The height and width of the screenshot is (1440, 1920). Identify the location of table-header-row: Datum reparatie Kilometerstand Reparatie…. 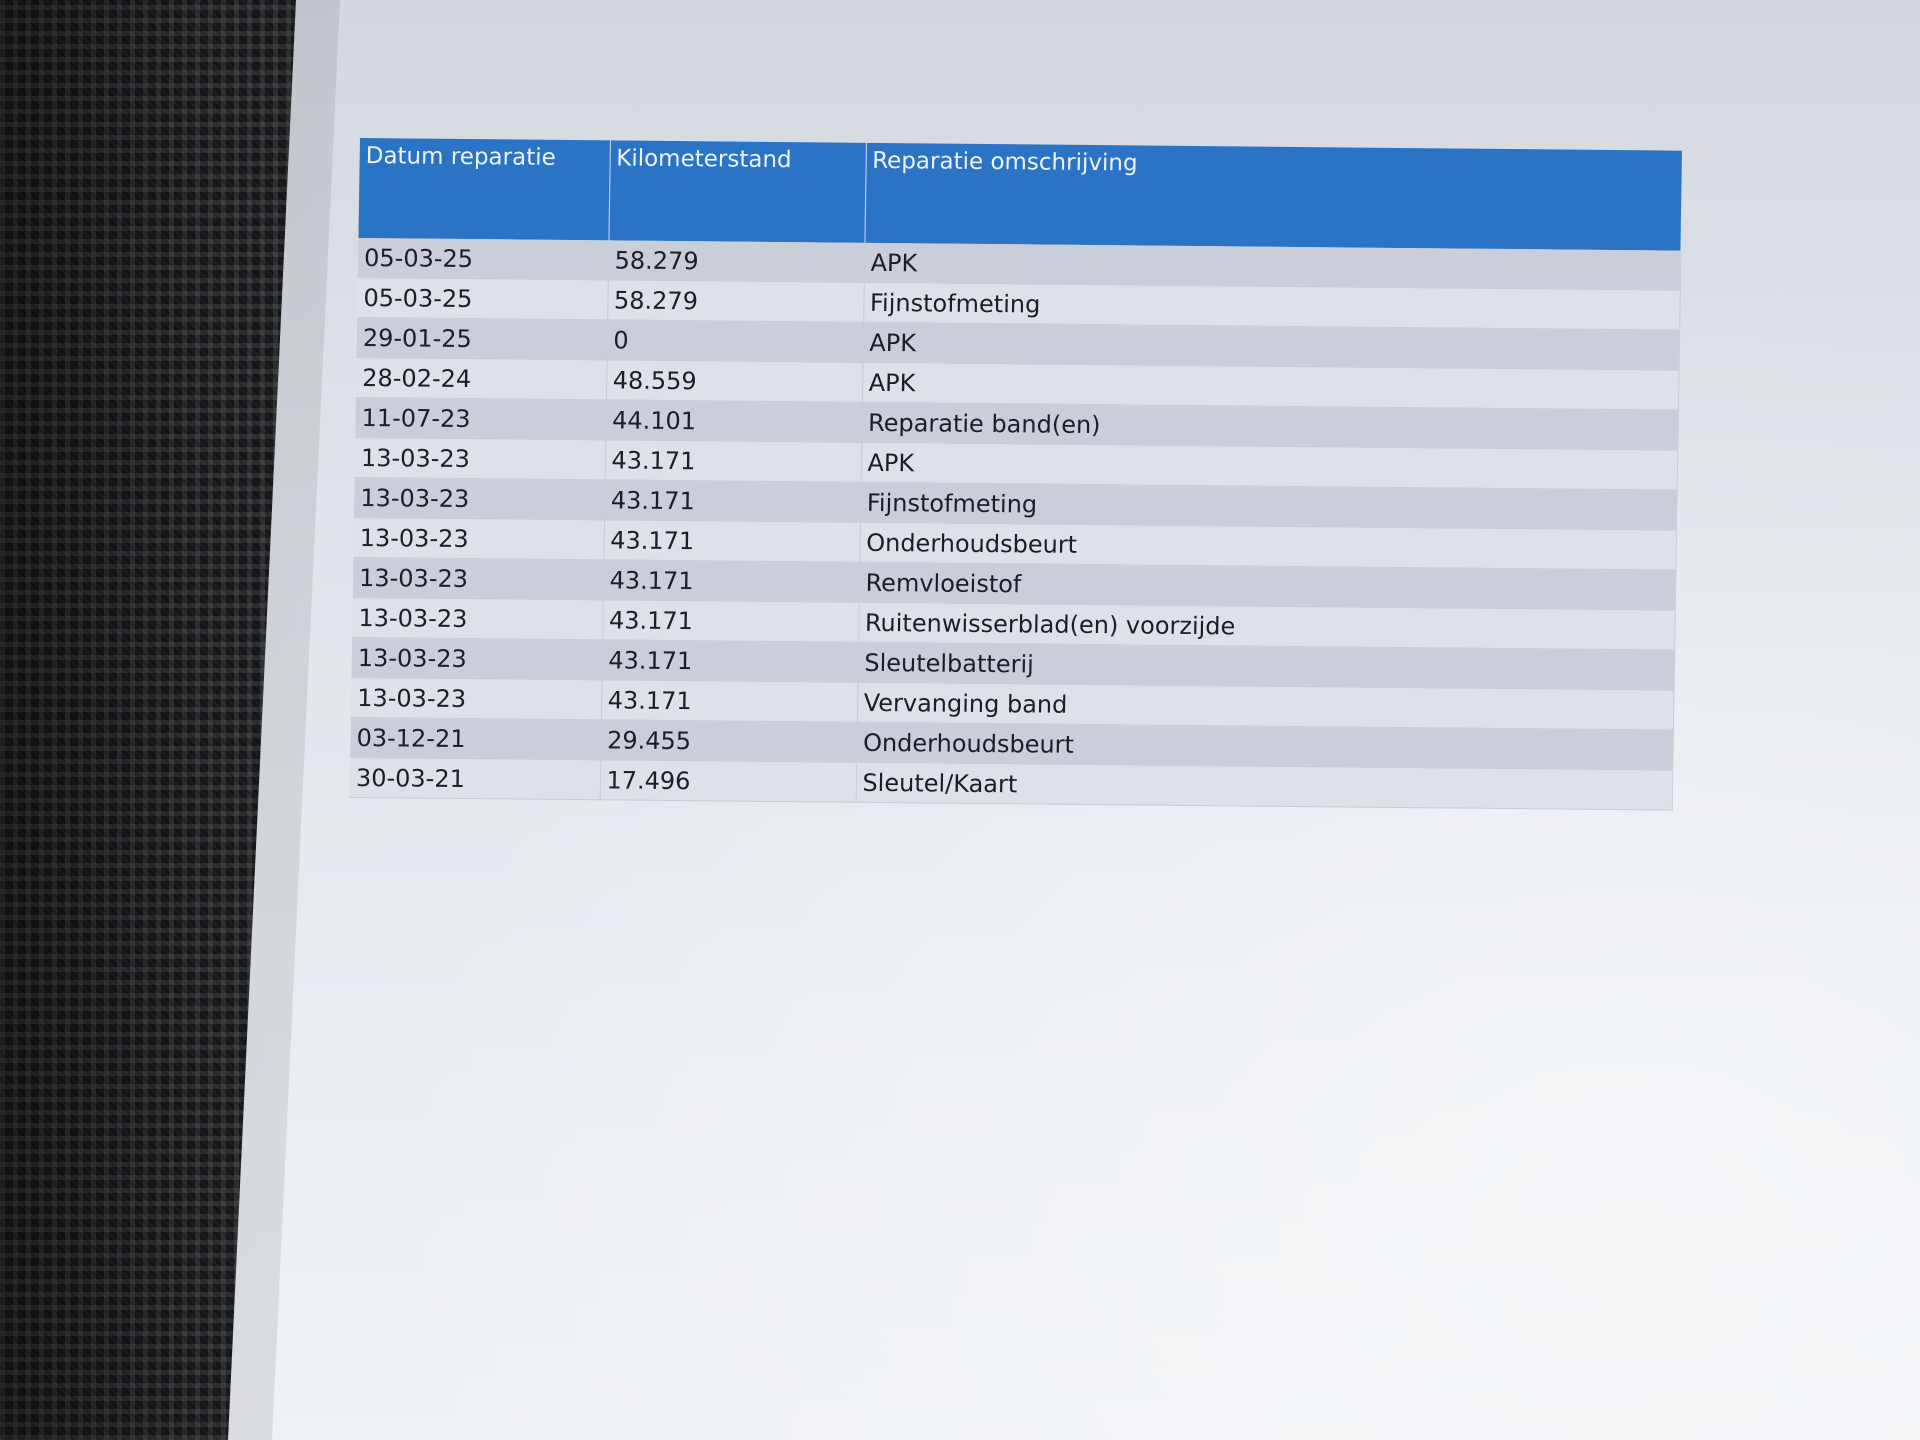
(1020, 194).